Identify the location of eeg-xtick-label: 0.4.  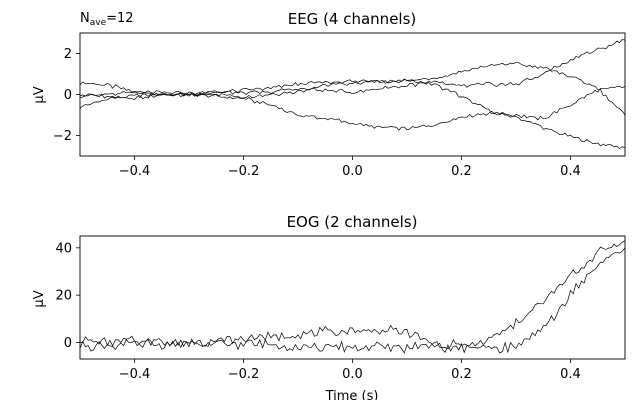
(570, 171).